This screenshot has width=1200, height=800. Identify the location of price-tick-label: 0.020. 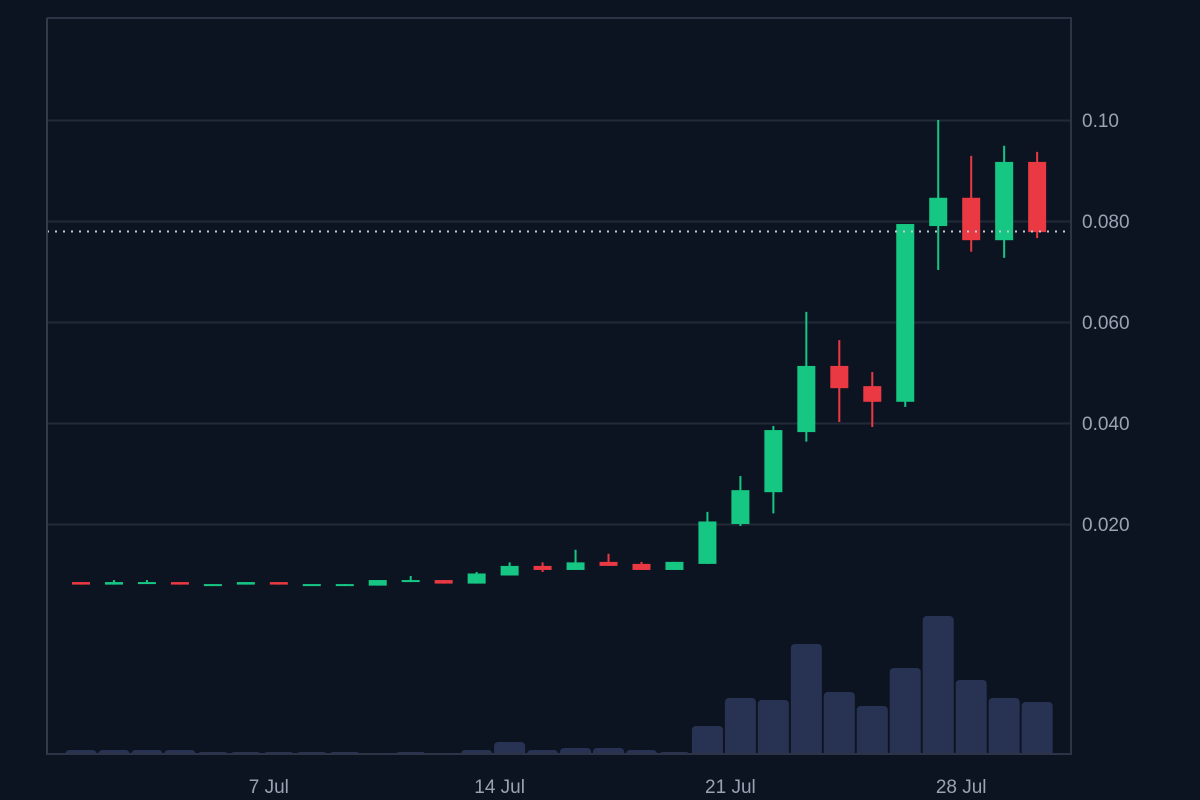
(1106, 525).